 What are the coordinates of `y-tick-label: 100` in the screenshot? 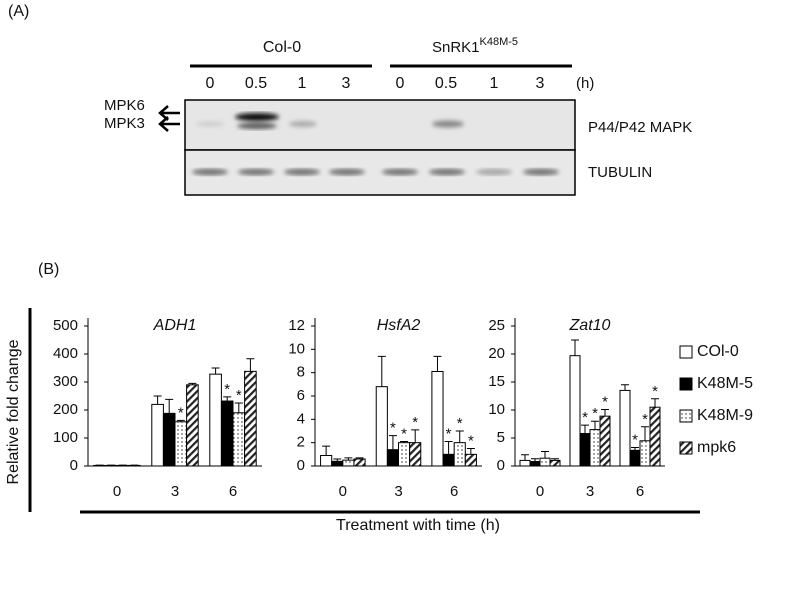 It's located at (65, 437).